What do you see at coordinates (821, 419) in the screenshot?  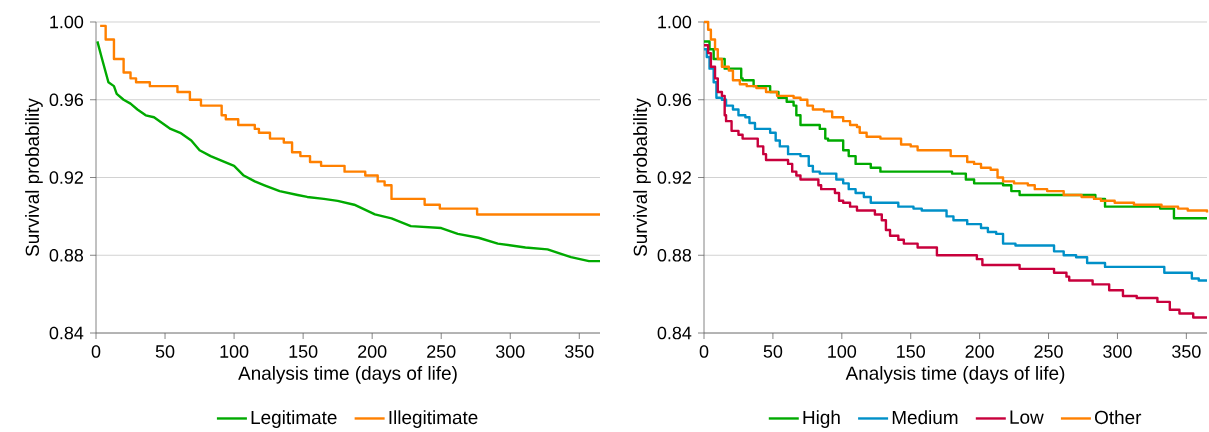 I see `legend-label: High` at bounding box center [821, 419].